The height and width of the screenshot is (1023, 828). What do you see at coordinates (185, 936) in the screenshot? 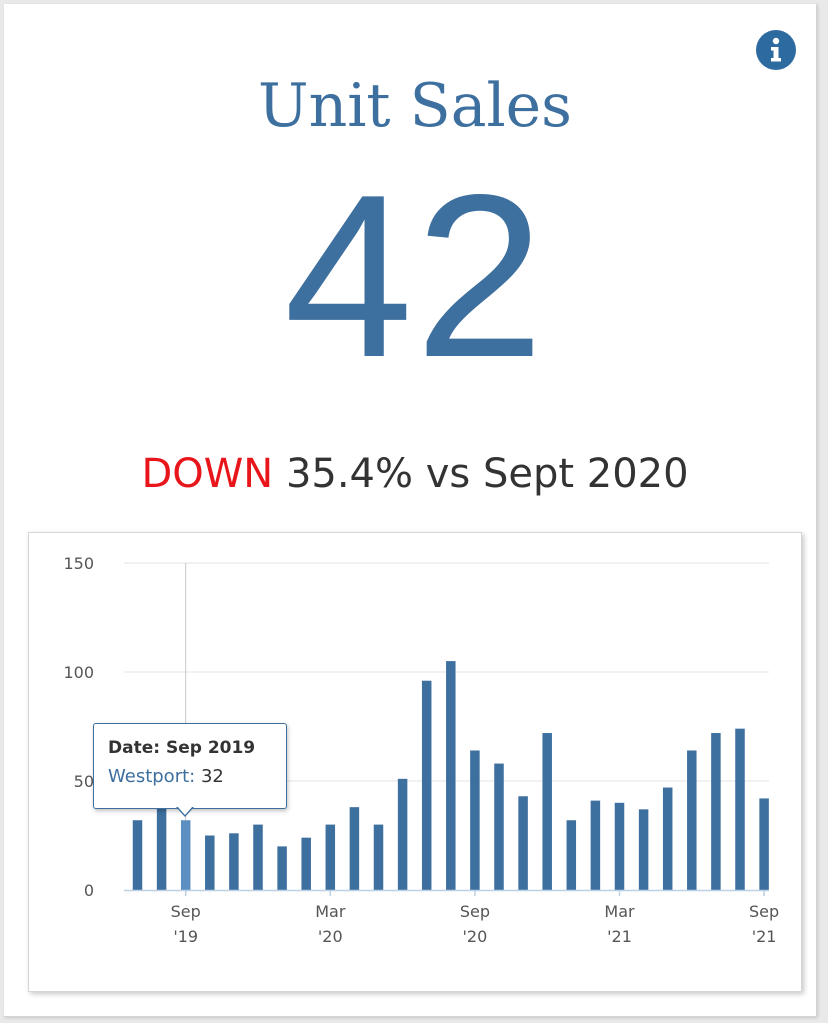
I see `x-tick-label-year: '19` at bounding box center [185, 936].